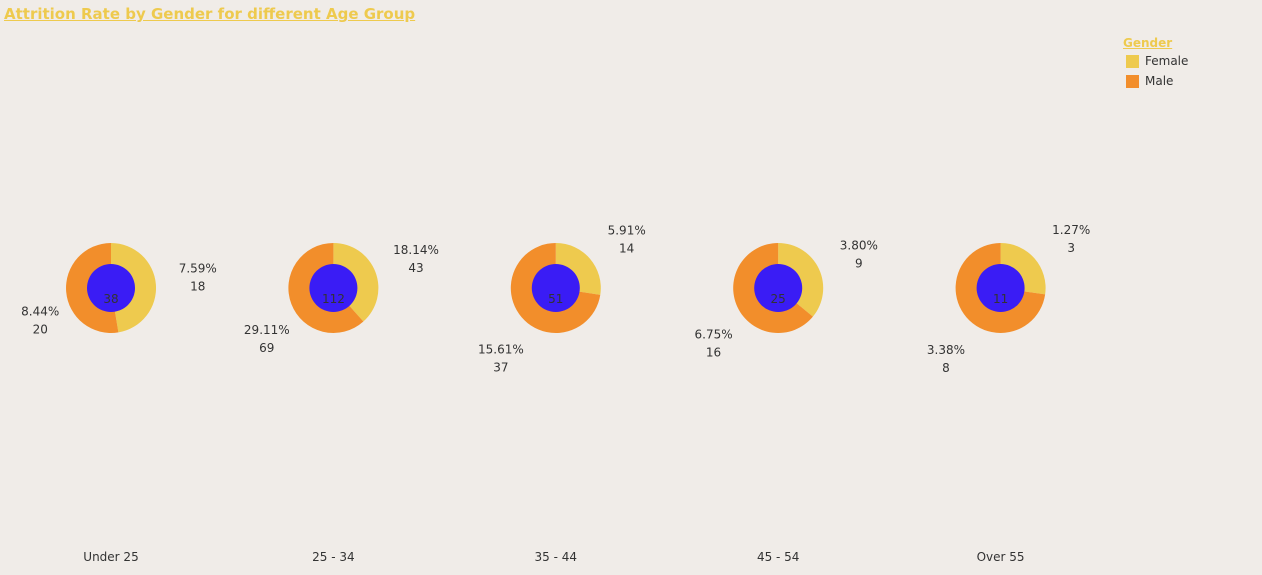  What do you see at coordinates (713, 353) in the screenshot?
I see `male-count-label: 16` at bounding box center [713, 353].